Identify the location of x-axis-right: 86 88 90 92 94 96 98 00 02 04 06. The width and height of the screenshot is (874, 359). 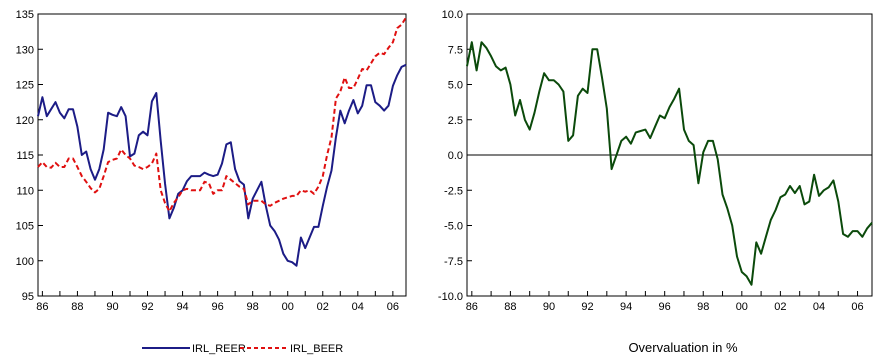
(665, 302).